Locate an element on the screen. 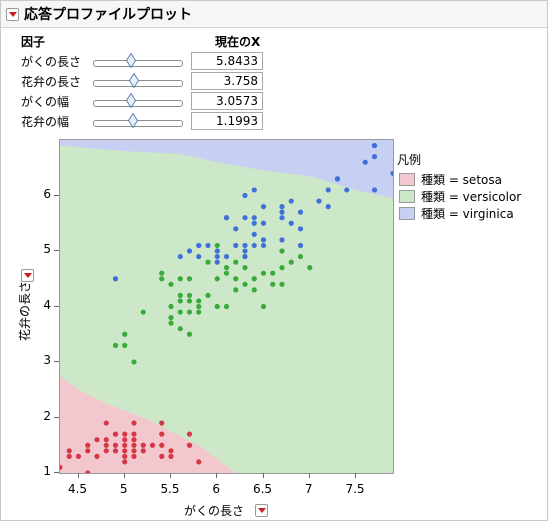 This screenshot has height=521, width=548. factor-label: がくの幅 is located at coordinates (45, 102).